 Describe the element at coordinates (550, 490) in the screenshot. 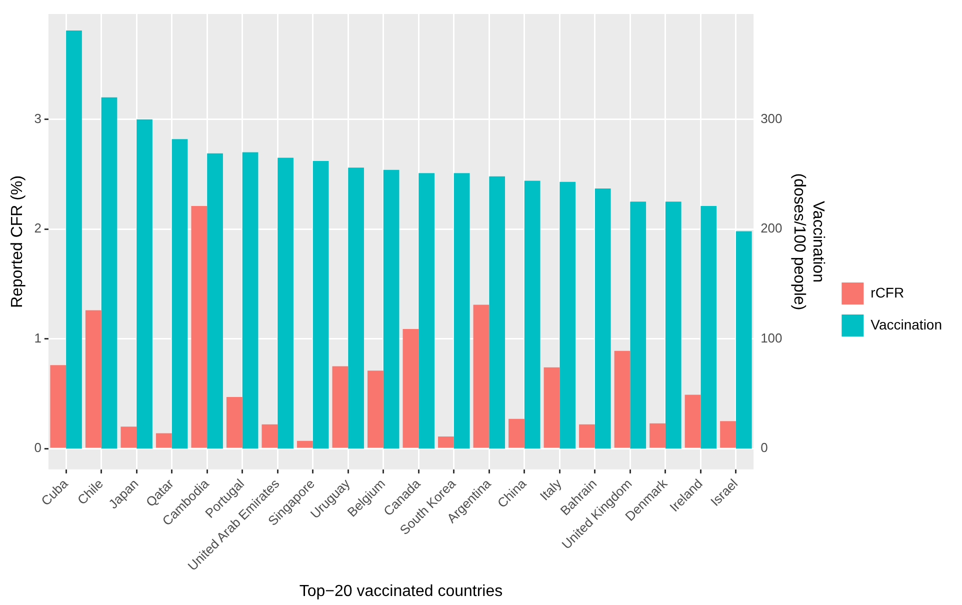

I see `x-tick-label: Italy` at that location.